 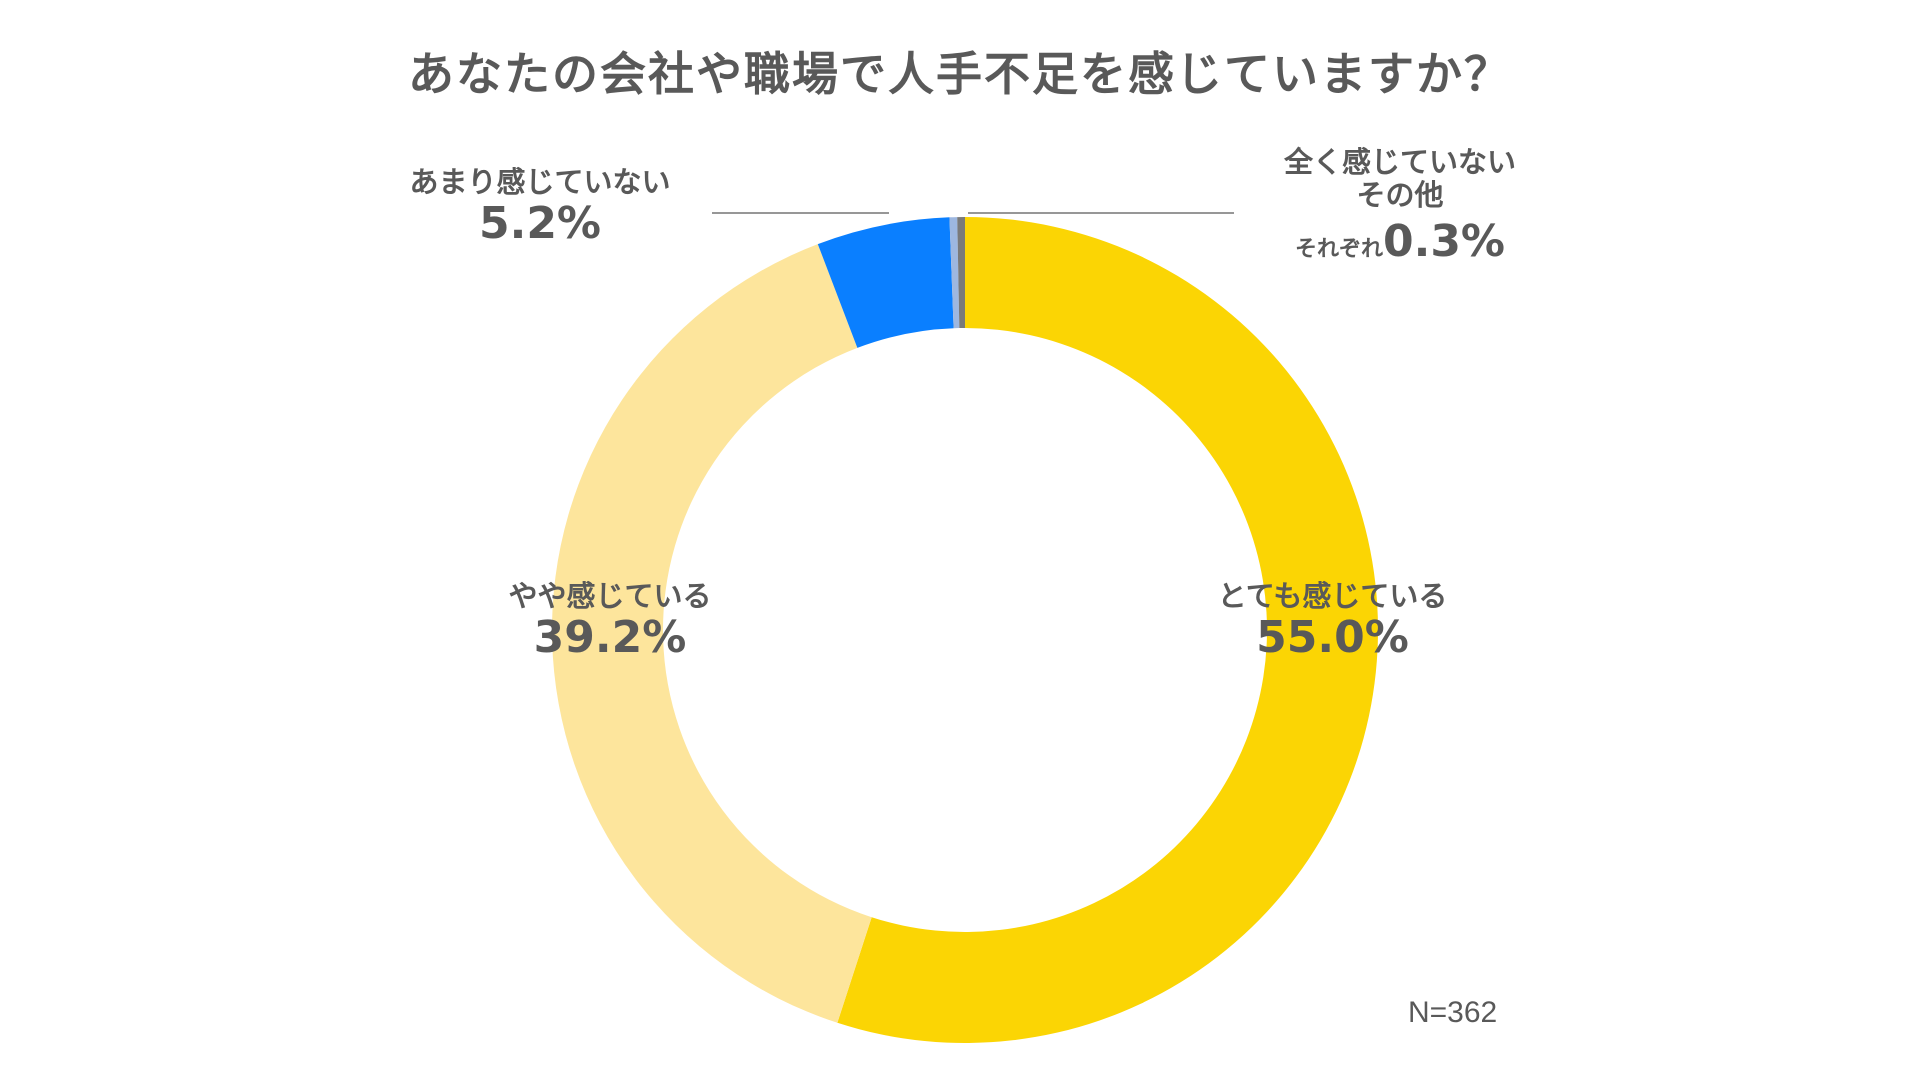 What do you see at coordinates (1332, 596) in the screenshot?
I see `label-very-name: とても感じている` at bounding box center [1332, 596].